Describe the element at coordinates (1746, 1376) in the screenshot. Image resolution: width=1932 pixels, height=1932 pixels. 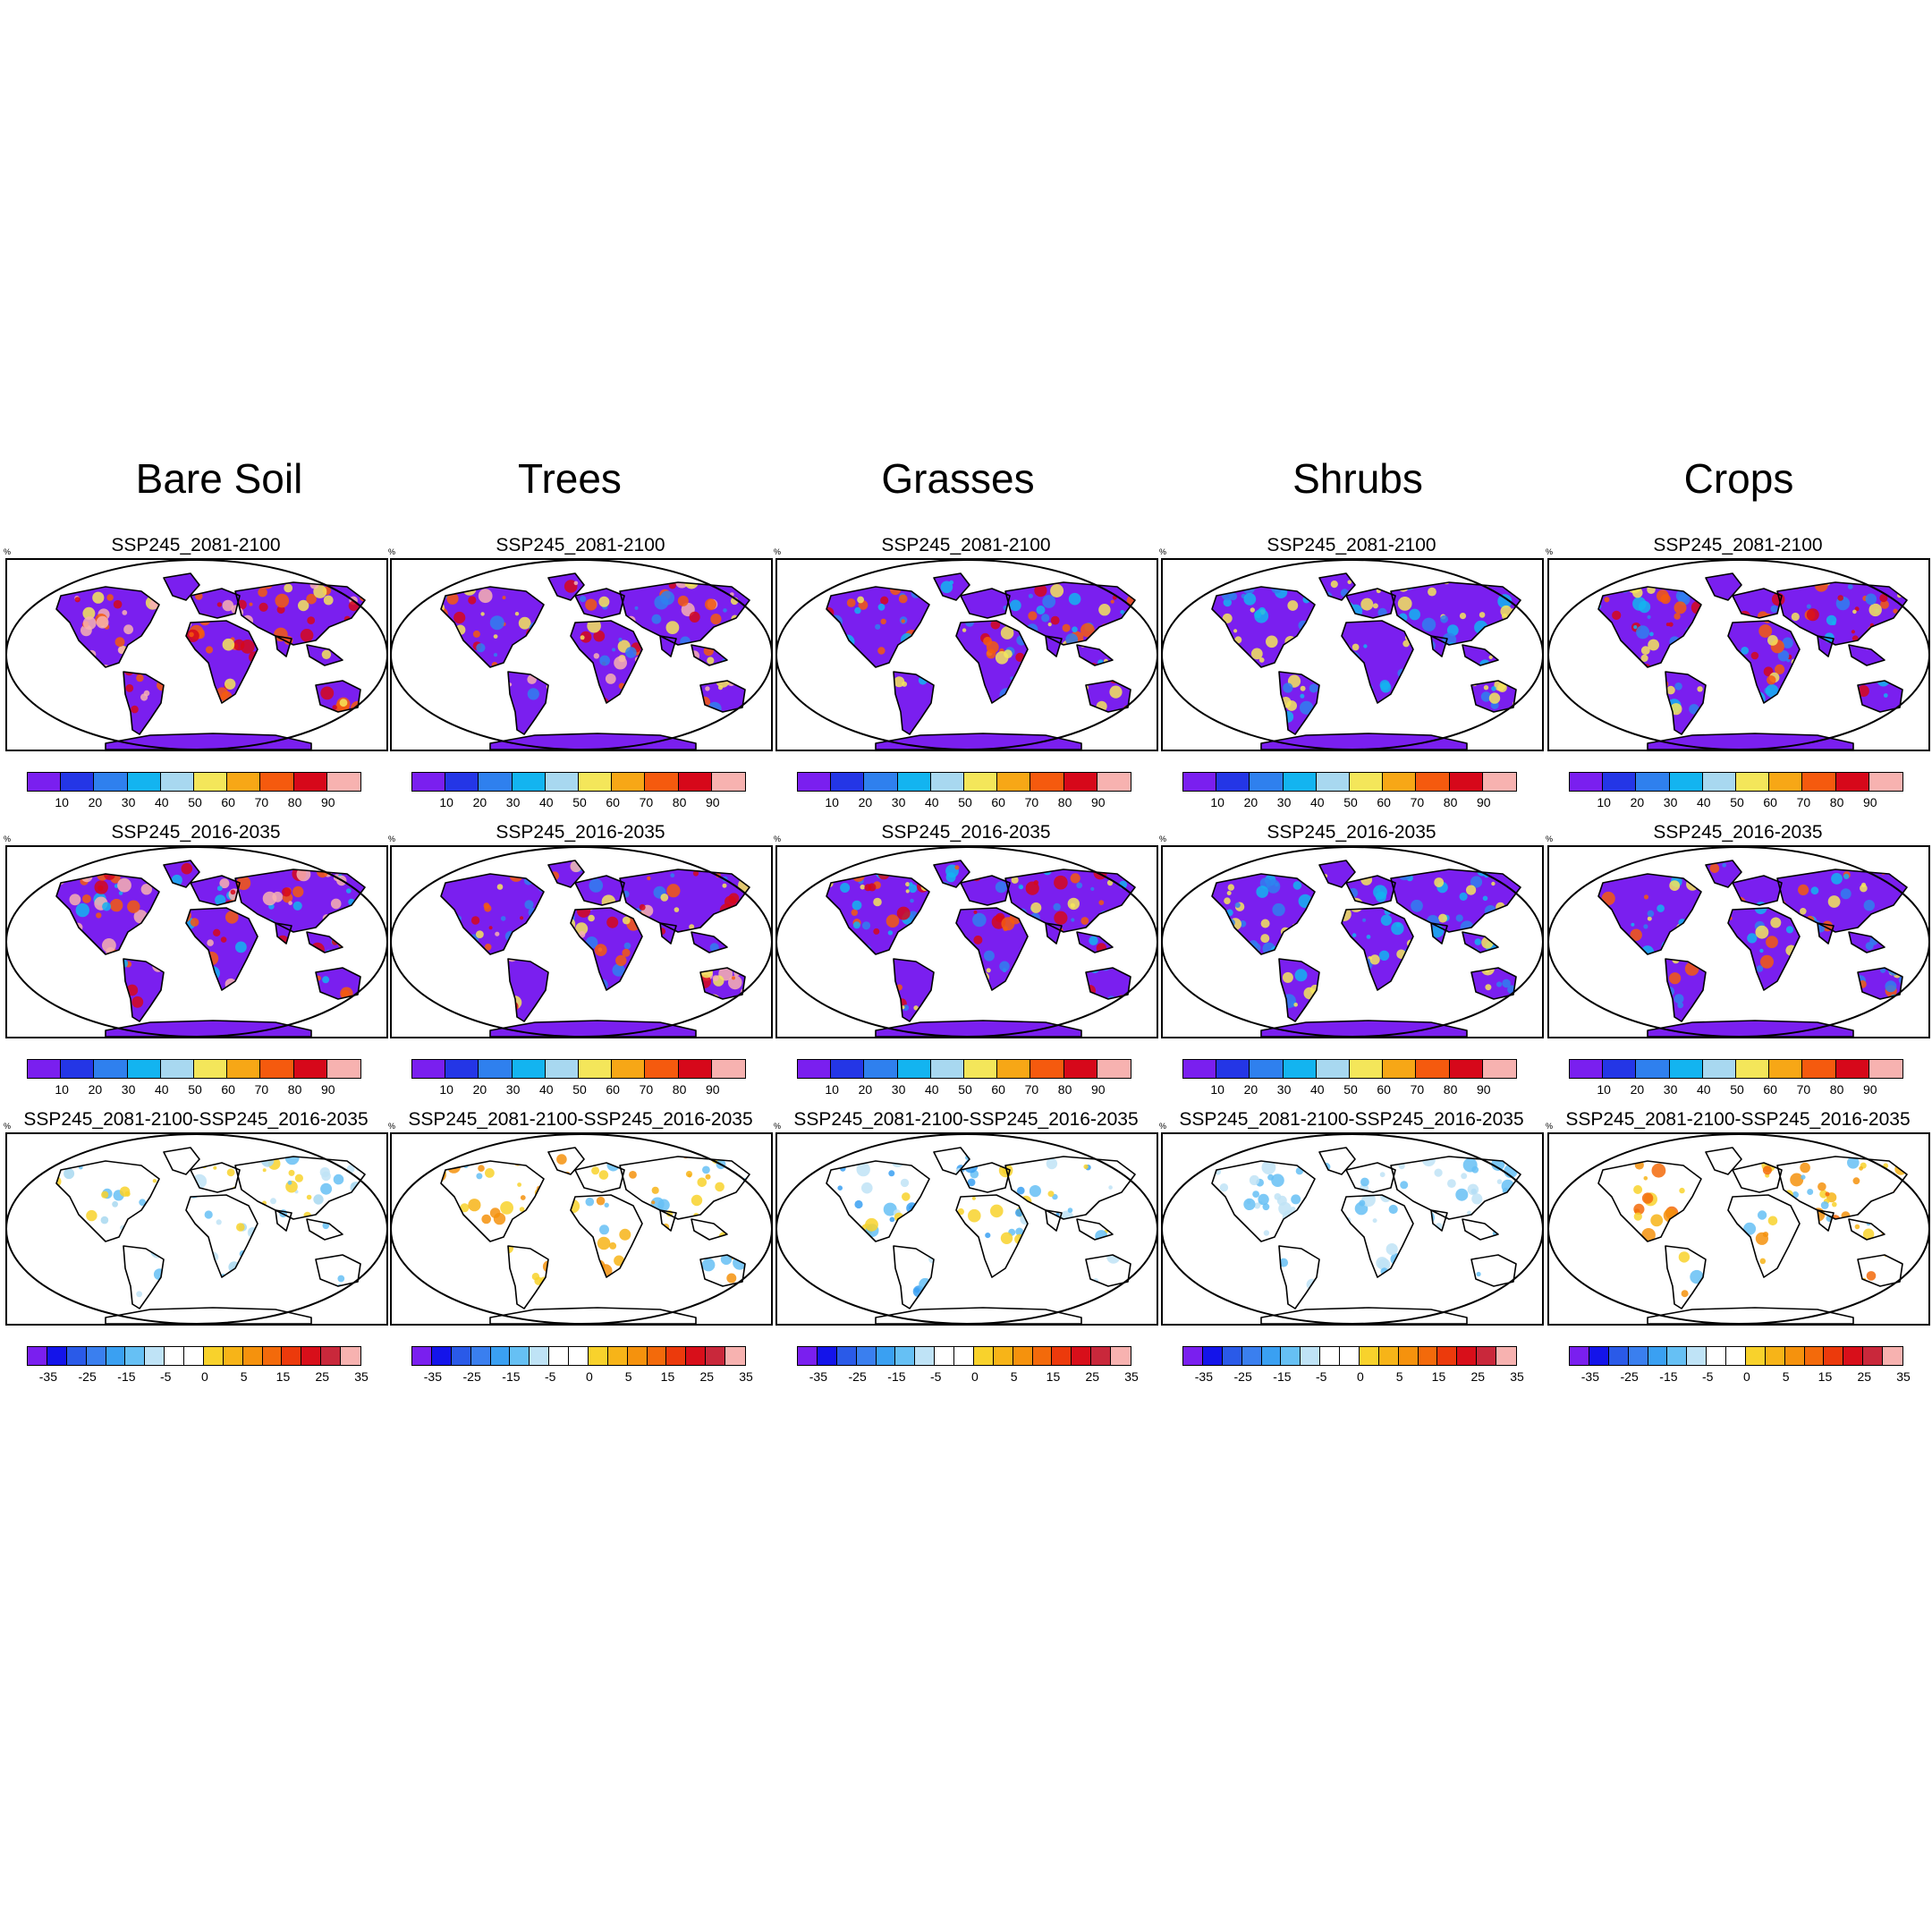
I see `colorbar-tick-label: 0` at that location.